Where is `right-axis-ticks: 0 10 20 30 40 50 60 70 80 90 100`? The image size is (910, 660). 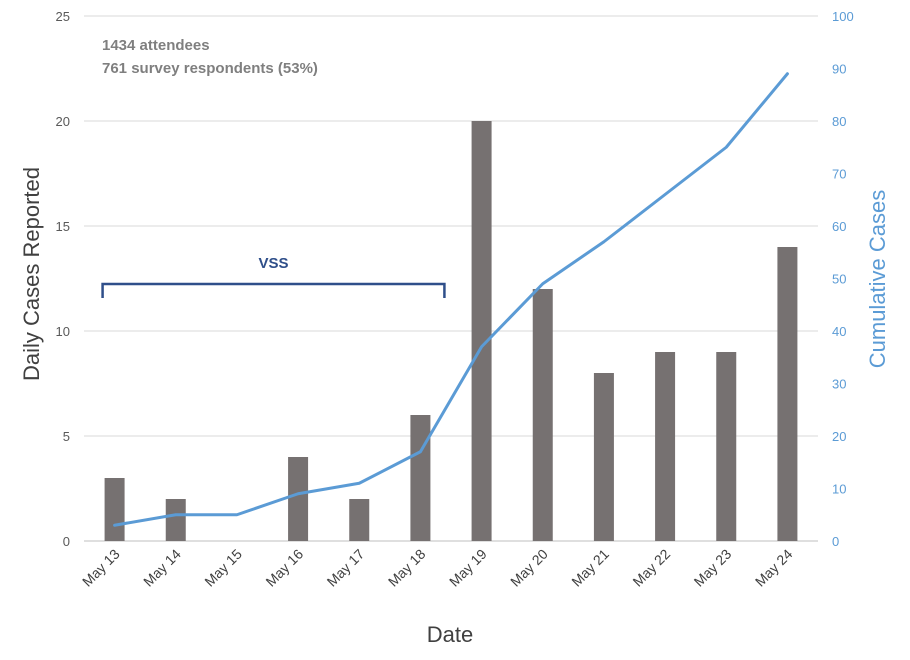 right-axis-ticks: 0 10 20 30 40 50 60 70 80 90 100 is located at coordinates (843, 279).